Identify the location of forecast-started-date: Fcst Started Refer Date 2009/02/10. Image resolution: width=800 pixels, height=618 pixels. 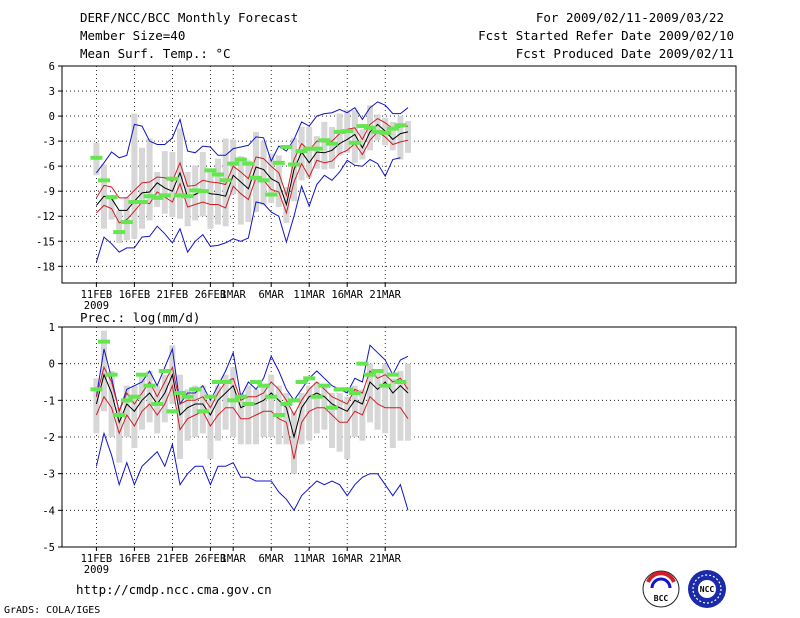
(606, 35).